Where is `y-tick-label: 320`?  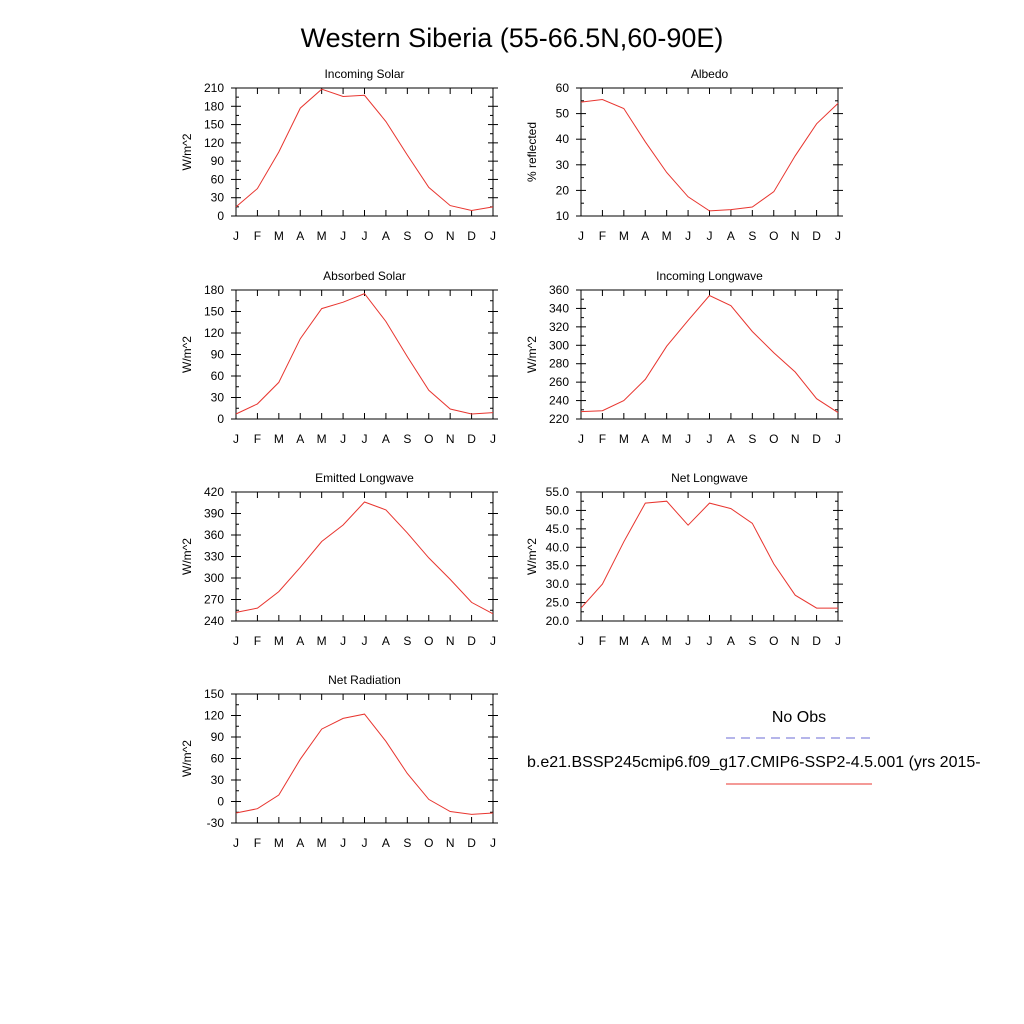 y-tick-label: 320 is located at coordinates (559, 327).